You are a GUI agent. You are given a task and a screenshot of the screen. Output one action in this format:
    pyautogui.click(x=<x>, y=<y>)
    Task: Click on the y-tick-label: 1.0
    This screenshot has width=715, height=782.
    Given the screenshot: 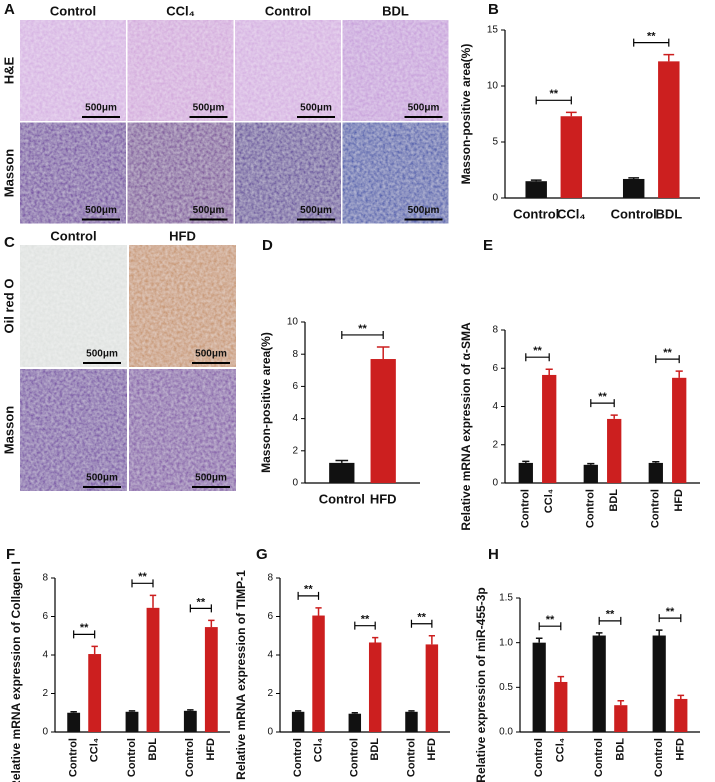 What is the action you would take?
    pyautogui.click(x=506, y=642)
    